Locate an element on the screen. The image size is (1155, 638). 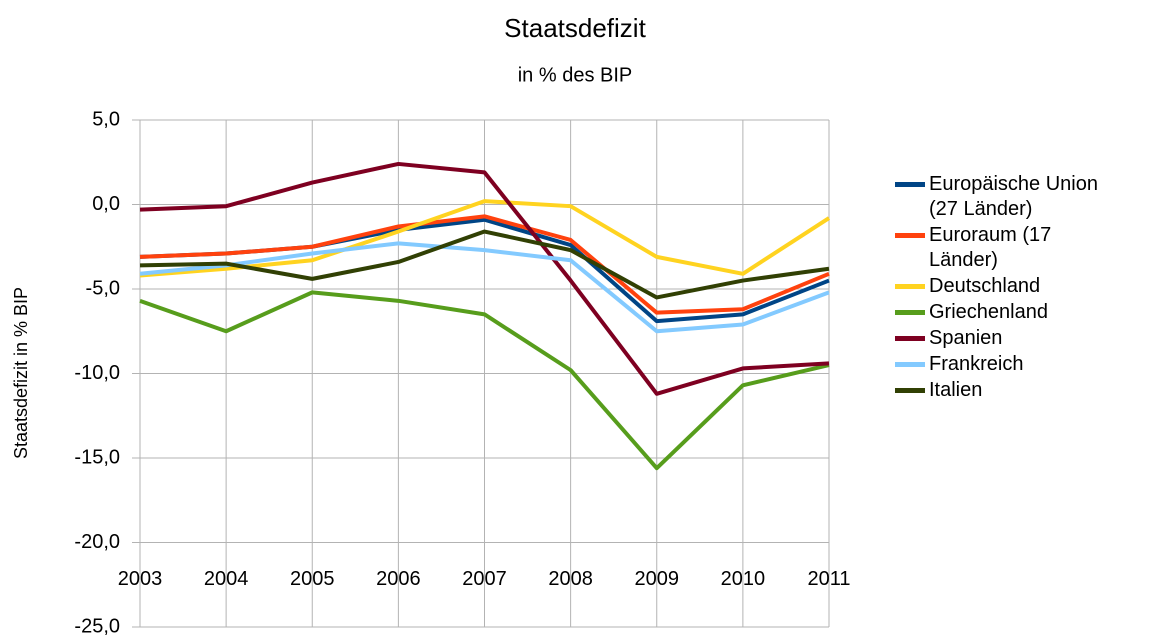
legend-item: Italien is located at coordinates (1010, 390).